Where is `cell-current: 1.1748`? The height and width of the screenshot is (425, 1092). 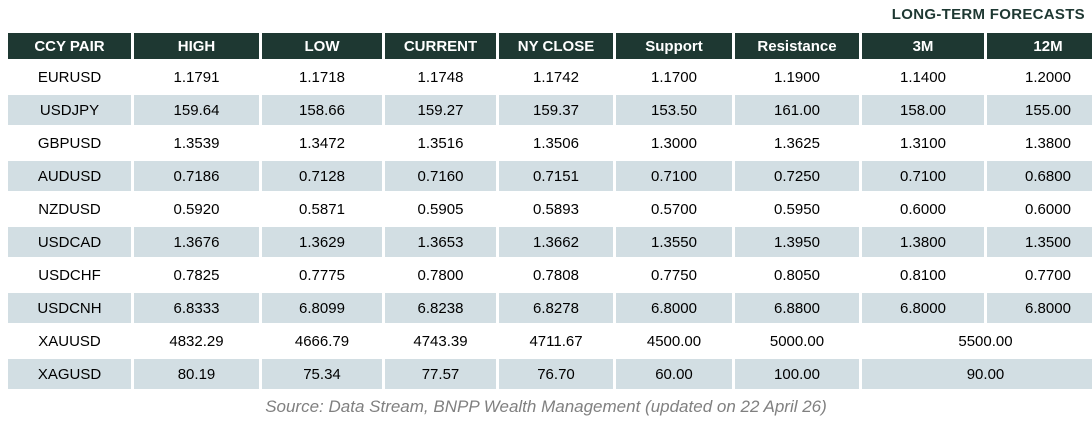 cell-current: 1.1748 is located at coordinates (441, 77).